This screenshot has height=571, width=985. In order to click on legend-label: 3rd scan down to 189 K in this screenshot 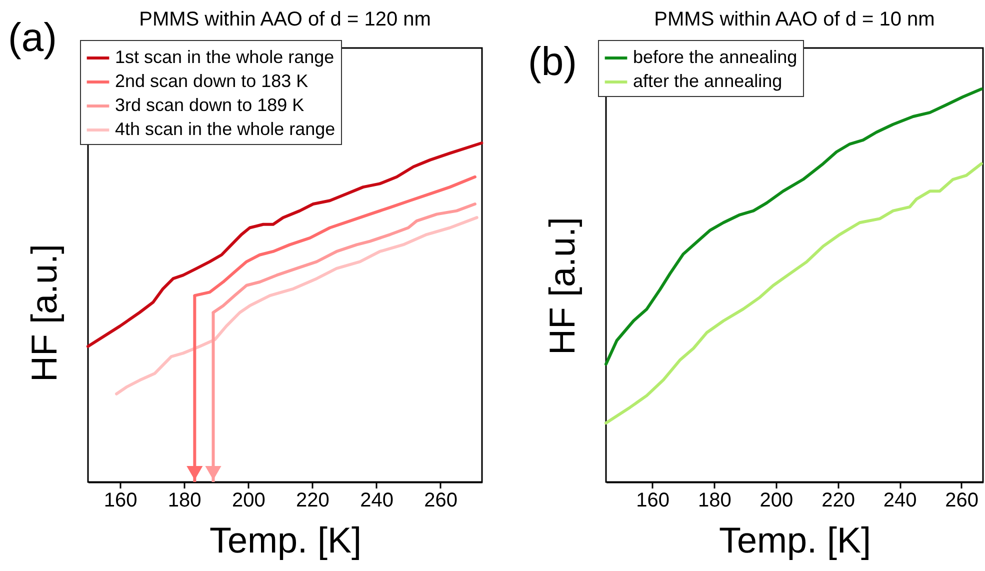, I will do `click(209, 105)`.